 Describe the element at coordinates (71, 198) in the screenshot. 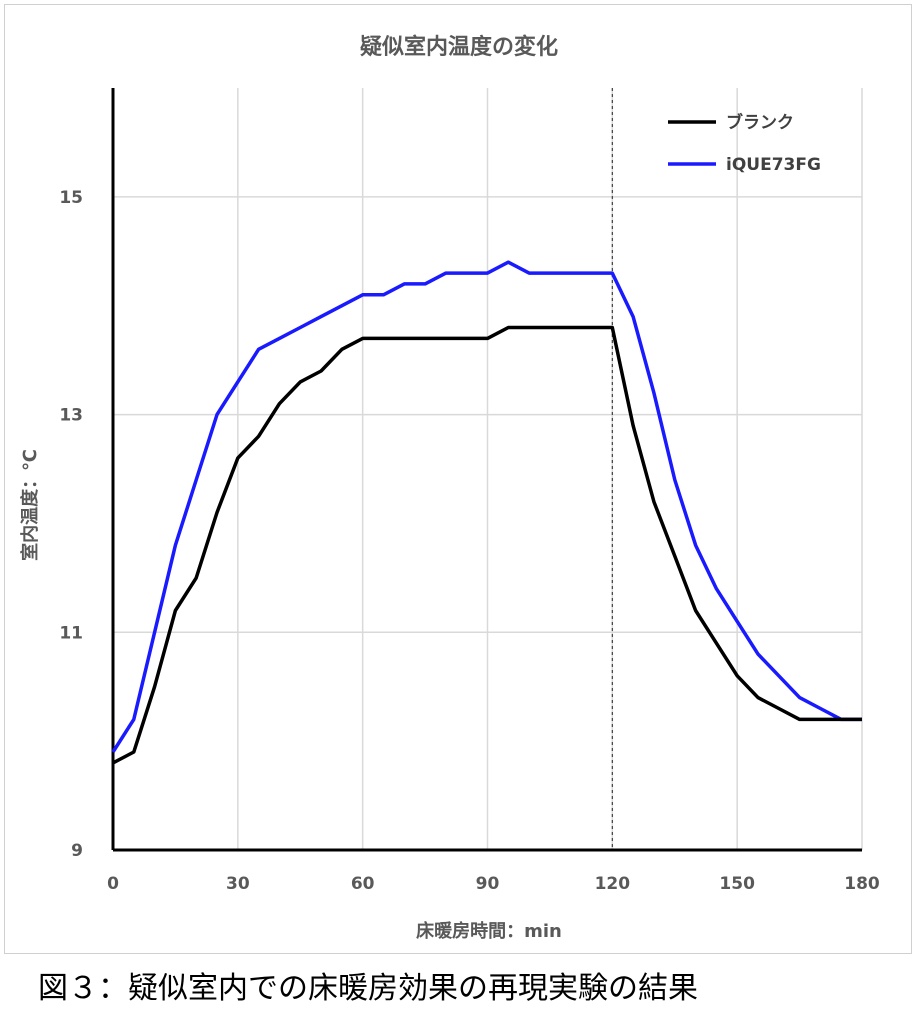

I see `y-tick-label: 15` at that location.